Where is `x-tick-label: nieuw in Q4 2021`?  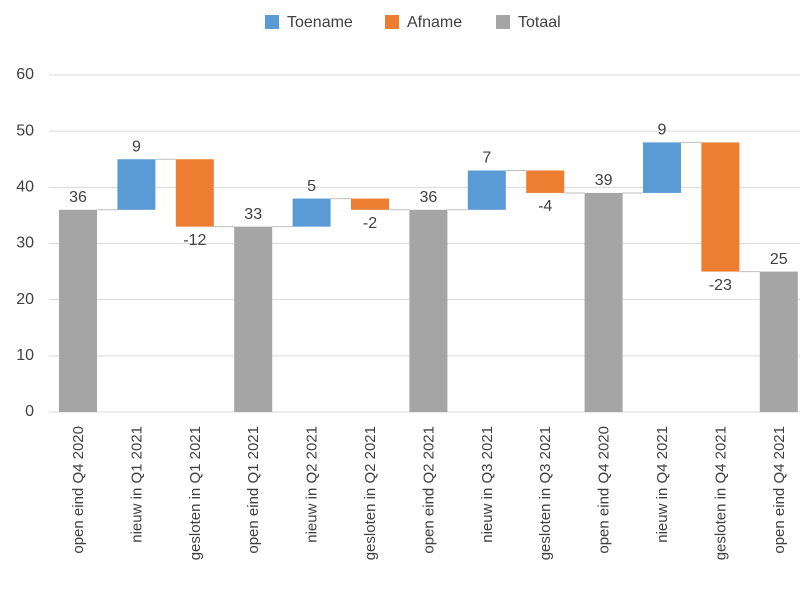 x-tick-label: nieuw in Q4 2021 is located at coordinates (662, 484).